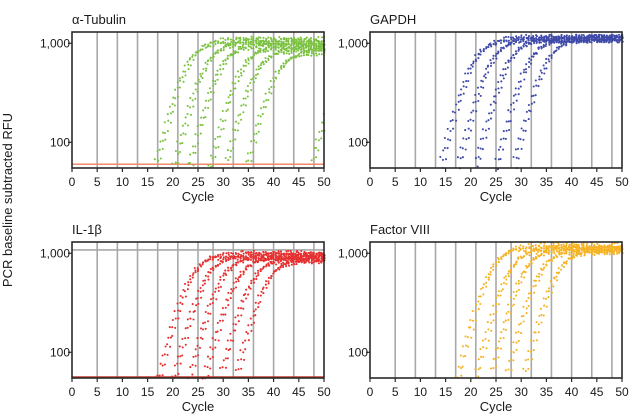 This screenshot has height=420, width=636. Describe the element at coordinates (198, 196) in the screenshot. I see `x-axis-label: Cycle` at that location.